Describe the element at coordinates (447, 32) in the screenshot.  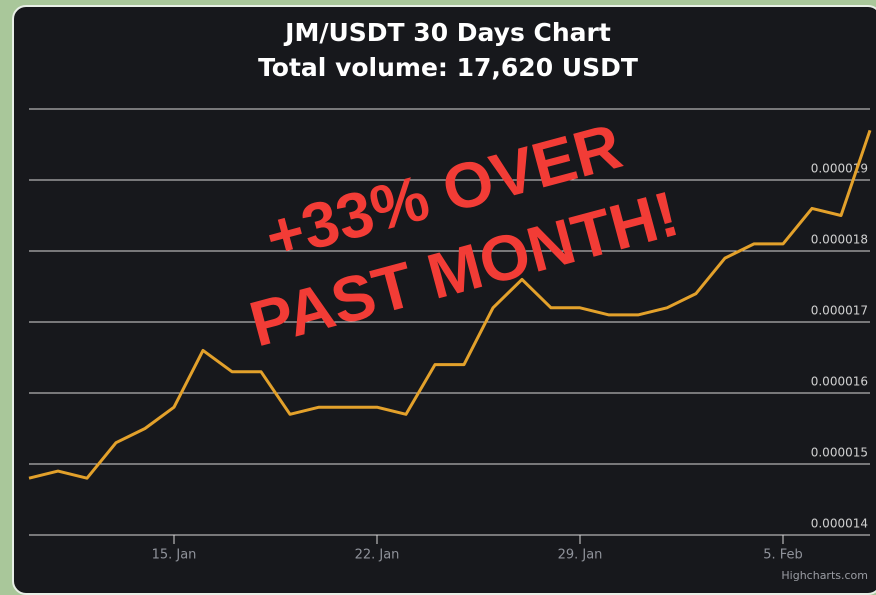
I see `chart-title: JM/USDT 30 Days Chart` at that location.